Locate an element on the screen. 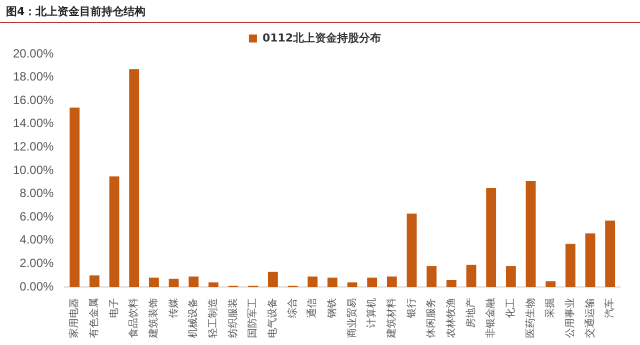 The width and height of the screenshot is (640, 345). x-tick-label: 钢铁 is located at coordinates (332, 308).